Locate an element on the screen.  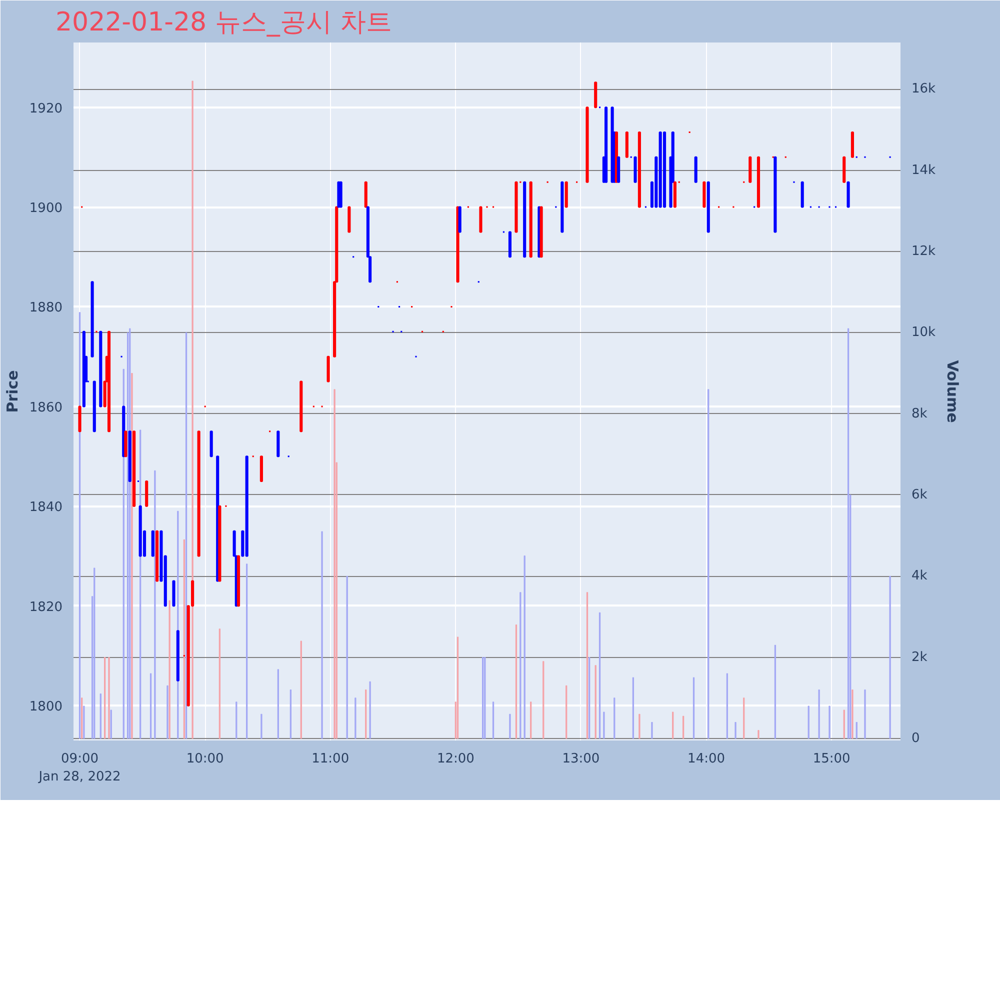
y2-tick-label: 12k is located at coordinates (924, 251).